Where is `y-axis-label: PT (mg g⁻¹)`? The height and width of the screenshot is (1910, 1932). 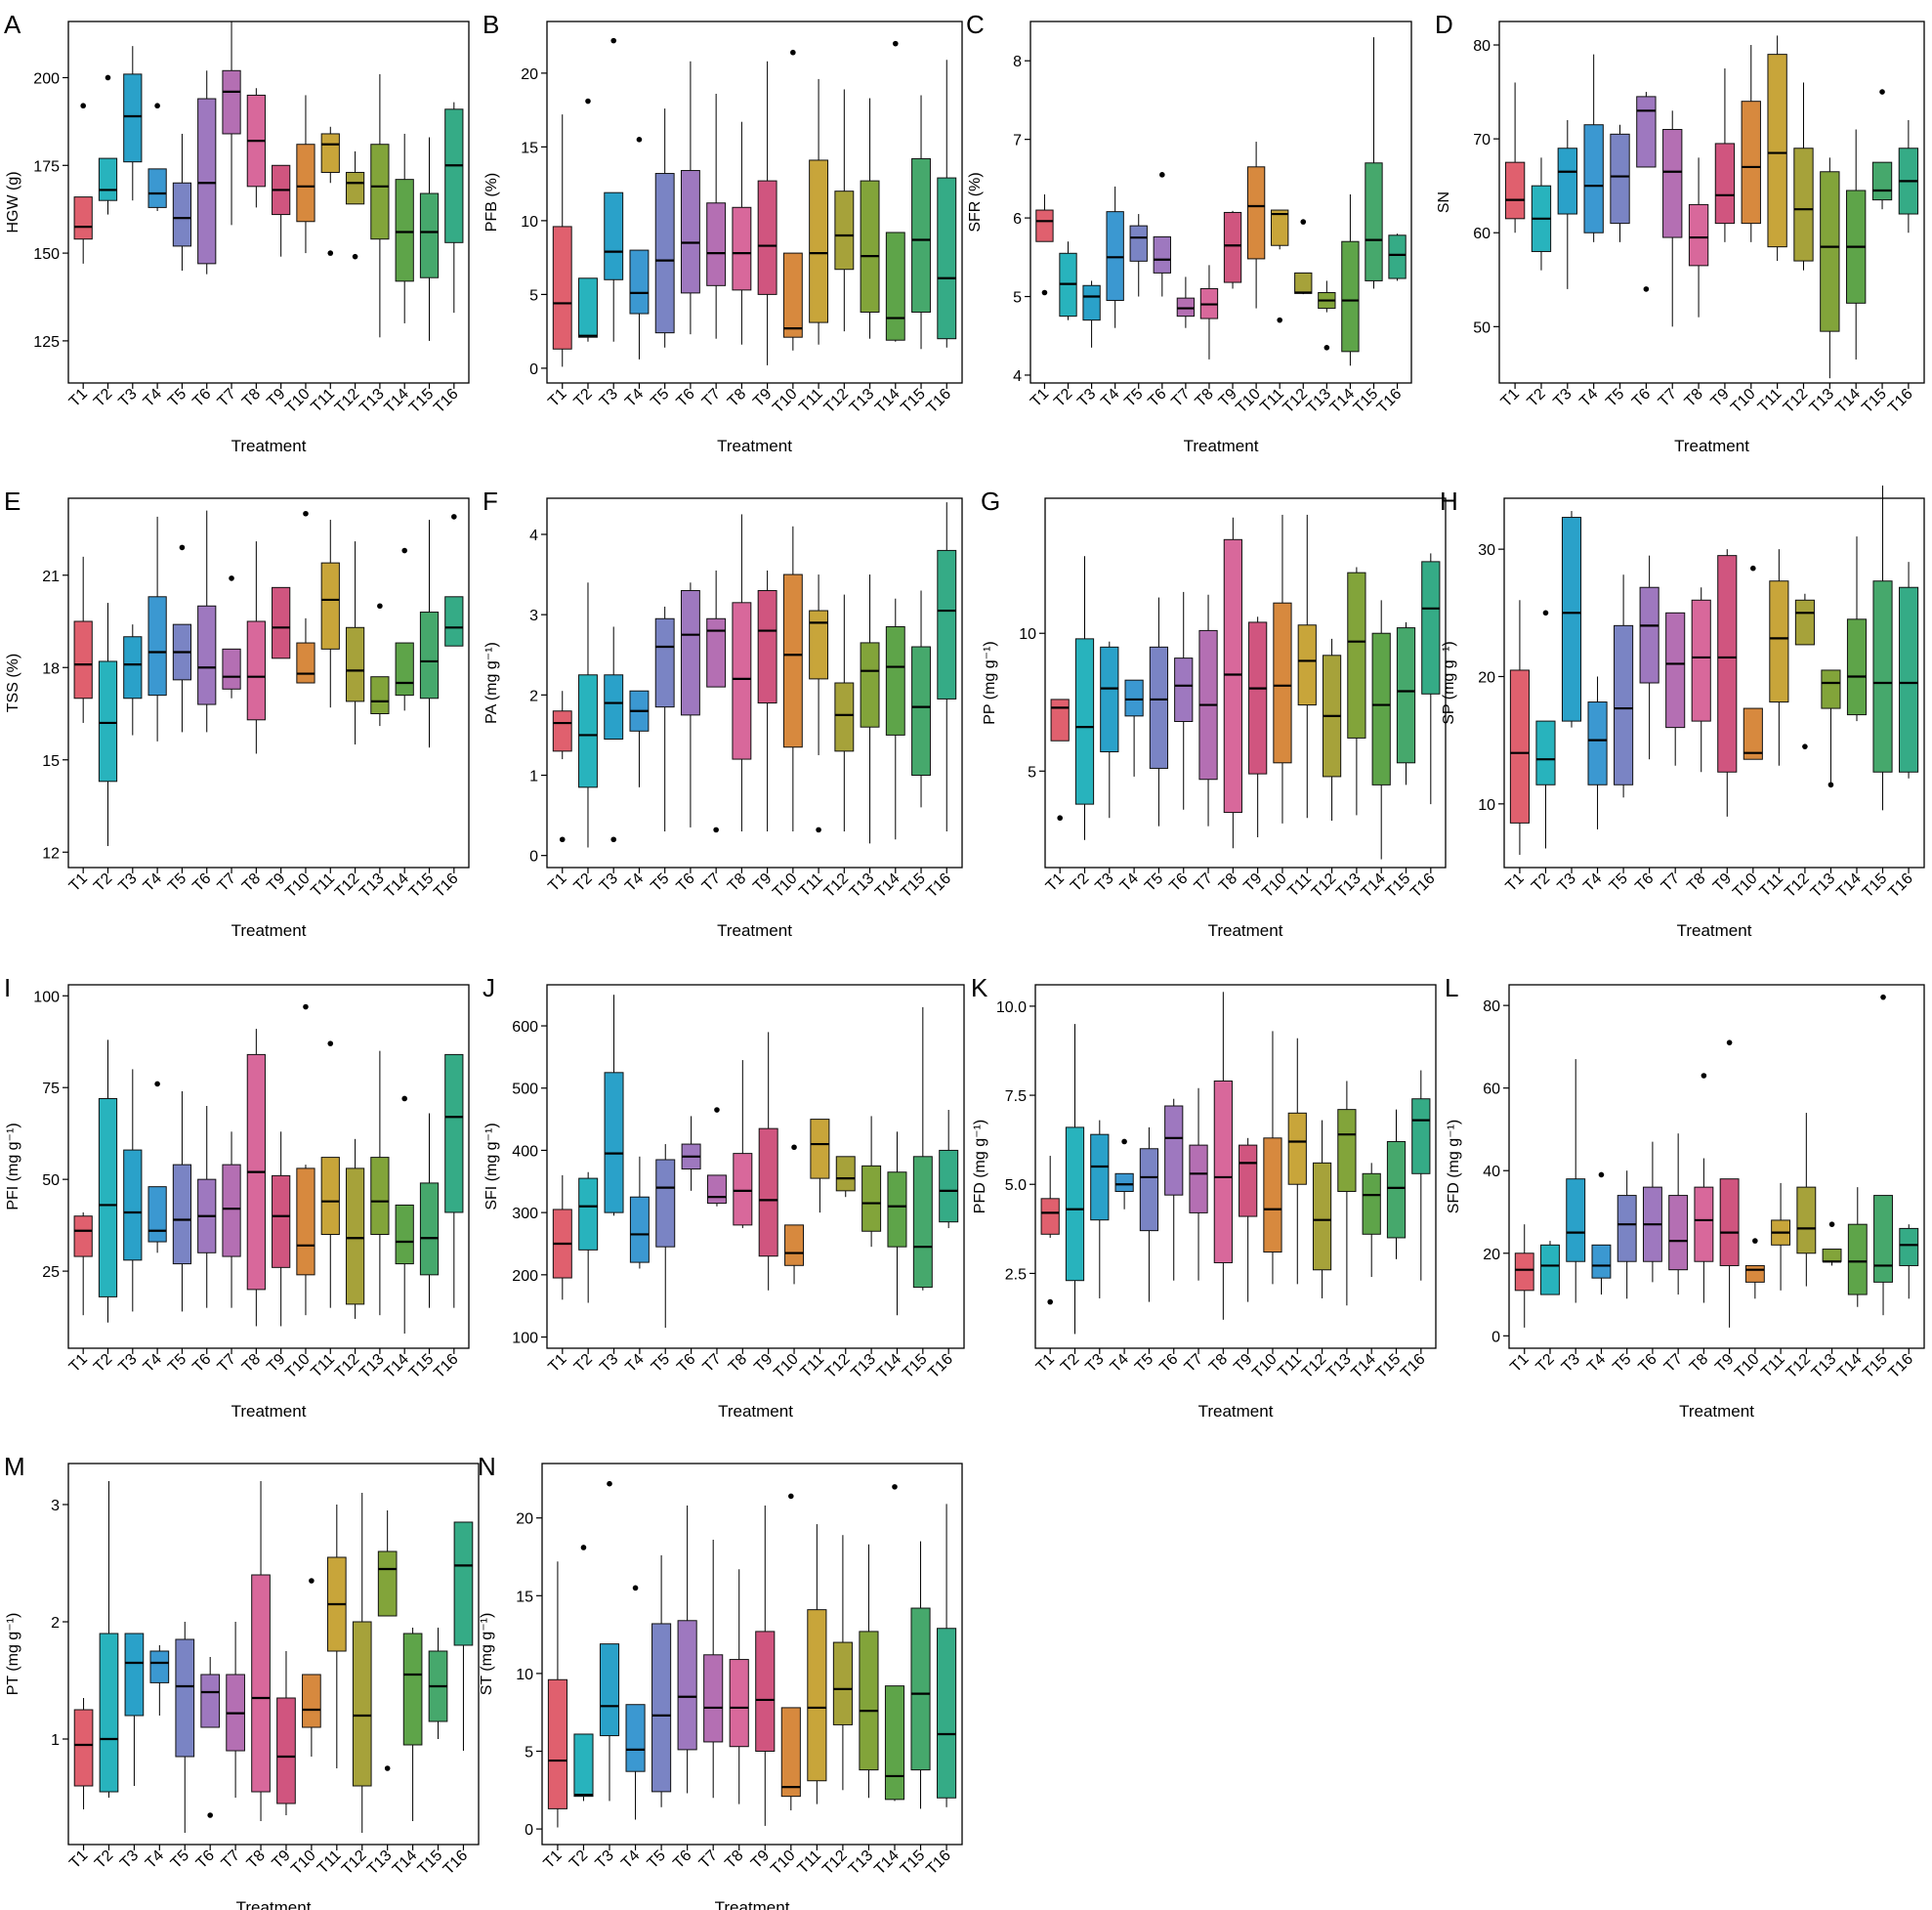
y-axis-label: PT (mg g⁻¹) is located at coordinates (13, 1655).